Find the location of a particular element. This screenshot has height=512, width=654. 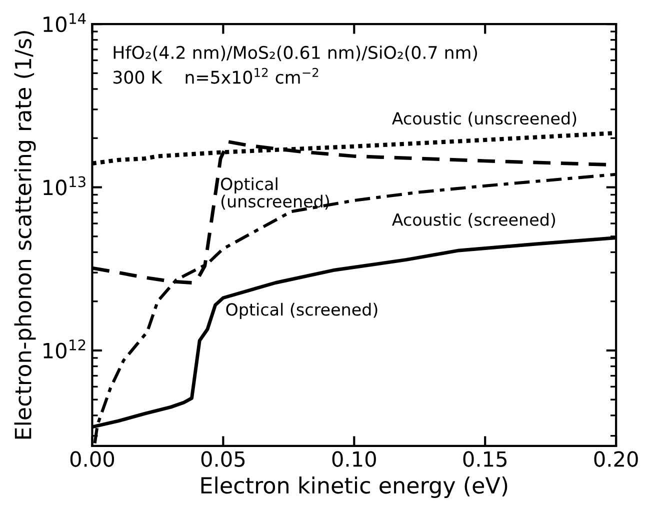

y-tick-label: 10$^{14}$ is located at coordinates (65, 22).